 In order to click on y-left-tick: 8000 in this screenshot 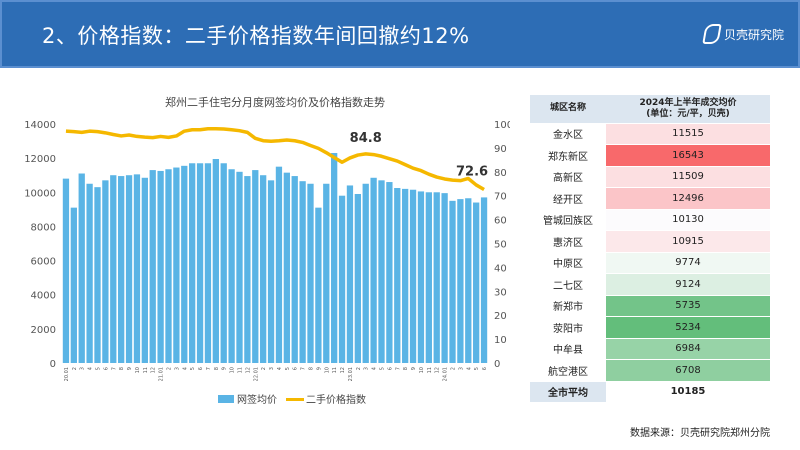, I will do `click(43, 227)`.